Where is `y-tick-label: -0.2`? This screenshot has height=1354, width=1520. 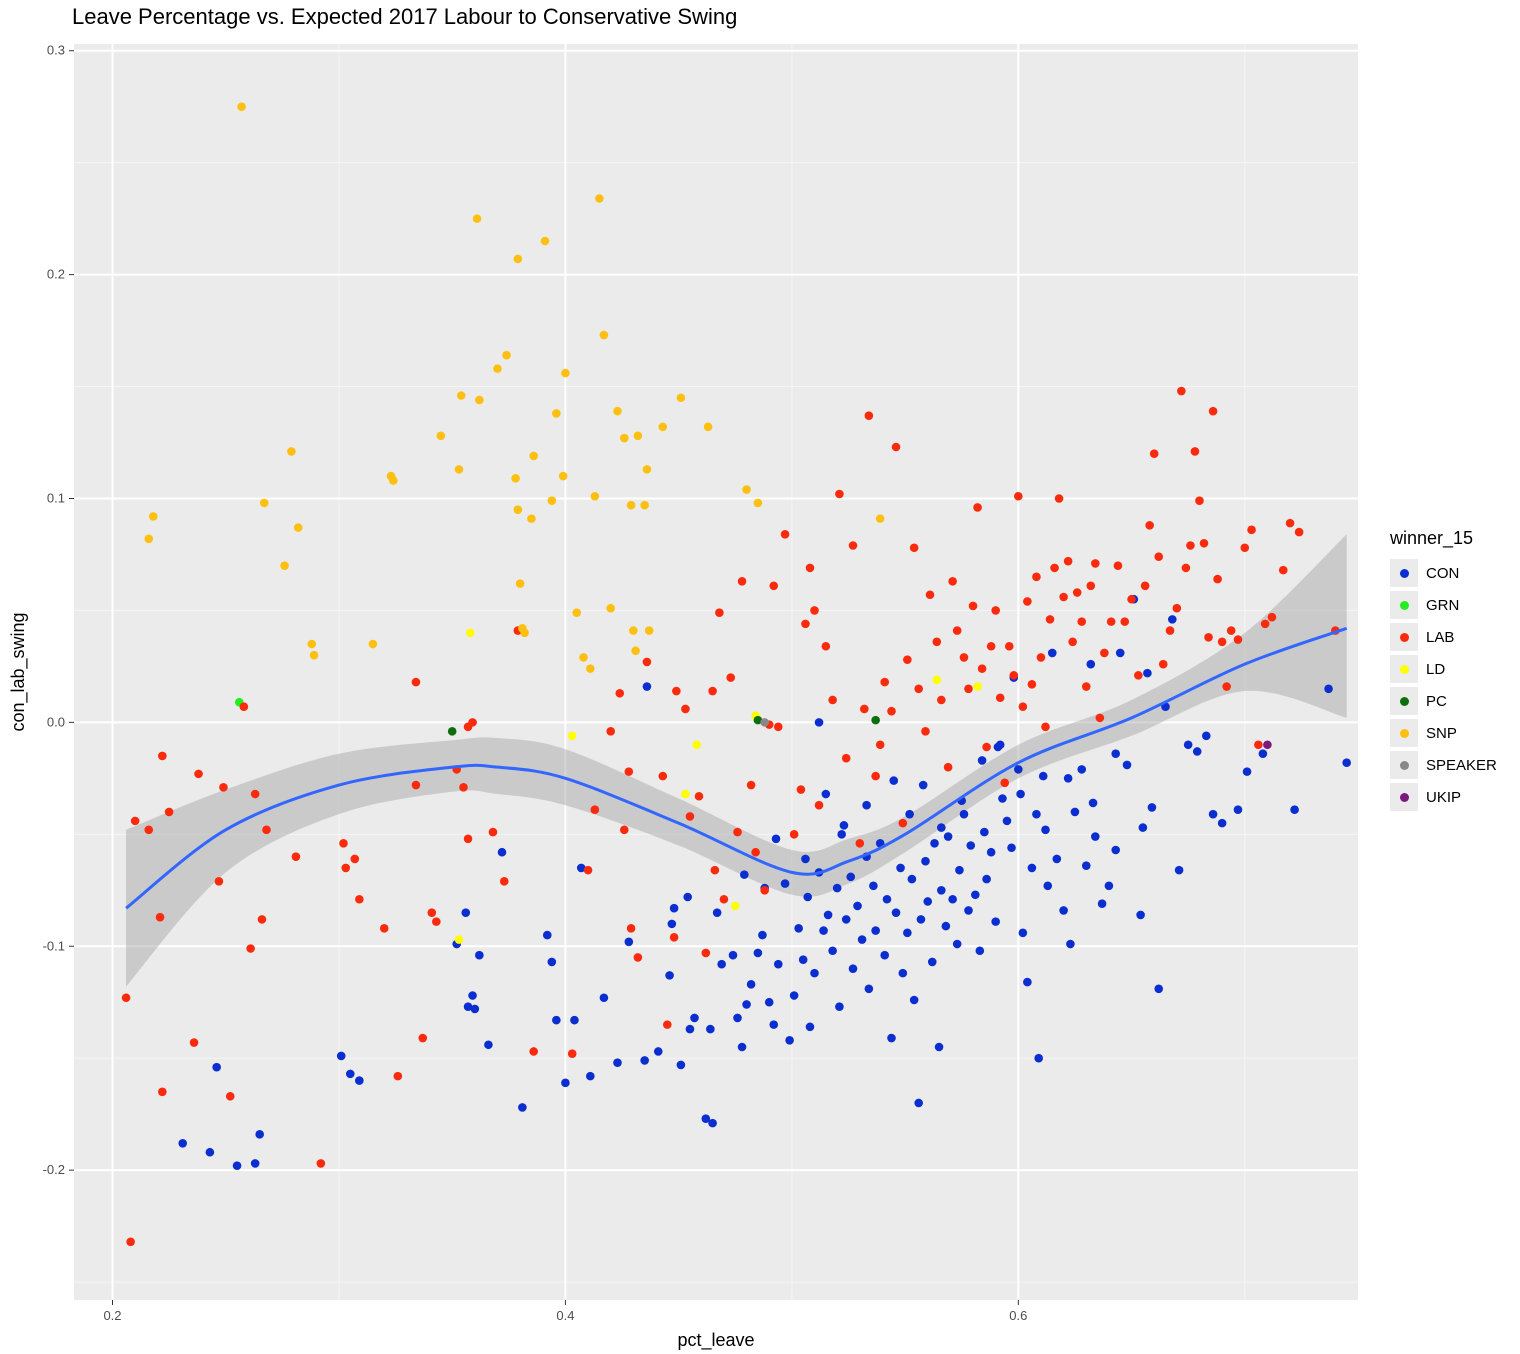
y-tick-label: -0.2 is located at coordinates (54, 1169).